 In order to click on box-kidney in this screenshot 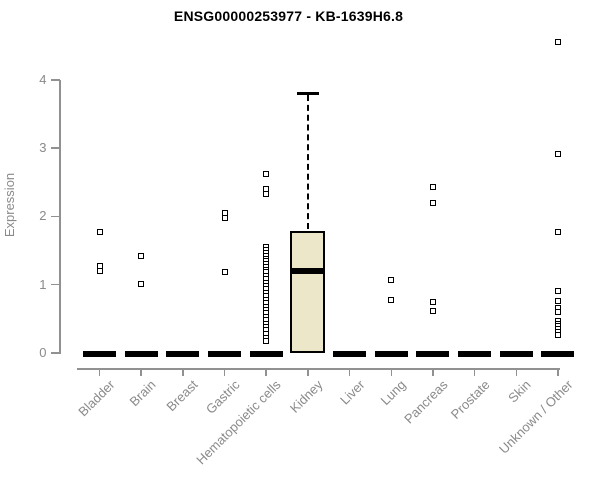, I will do `click(308, 291)`.